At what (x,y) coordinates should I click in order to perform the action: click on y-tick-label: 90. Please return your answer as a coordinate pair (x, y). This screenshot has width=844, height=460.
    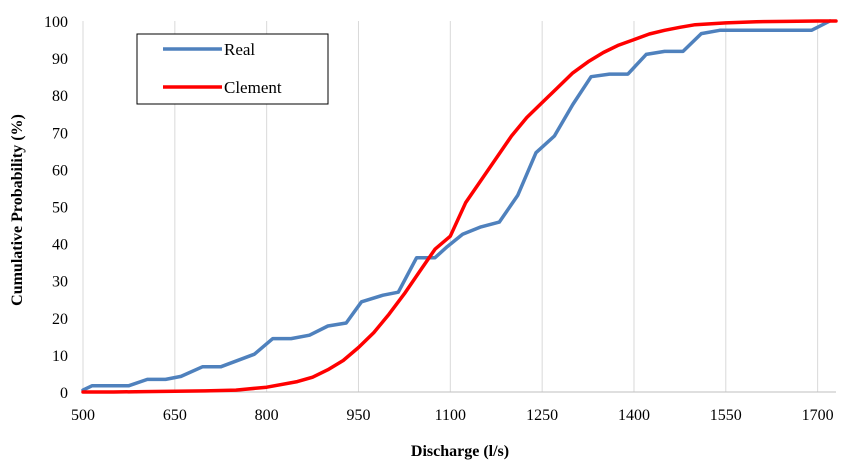
    Looking at the image, I should click on (60, 59).